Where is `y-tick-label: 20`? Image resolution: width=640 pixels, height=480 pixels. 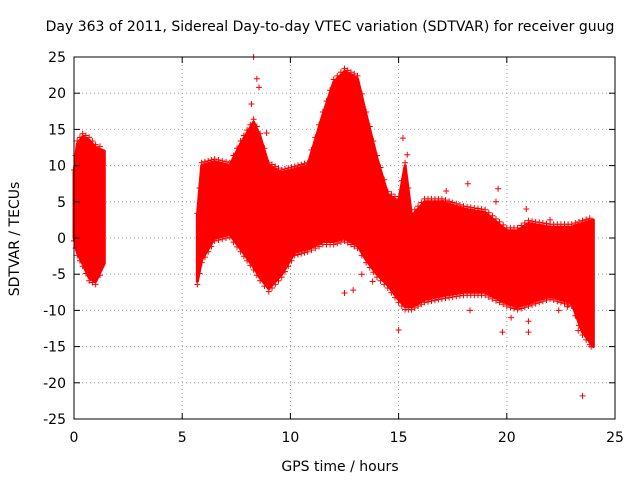 y-tick-label: 20 is located at coordinates (57, 94).